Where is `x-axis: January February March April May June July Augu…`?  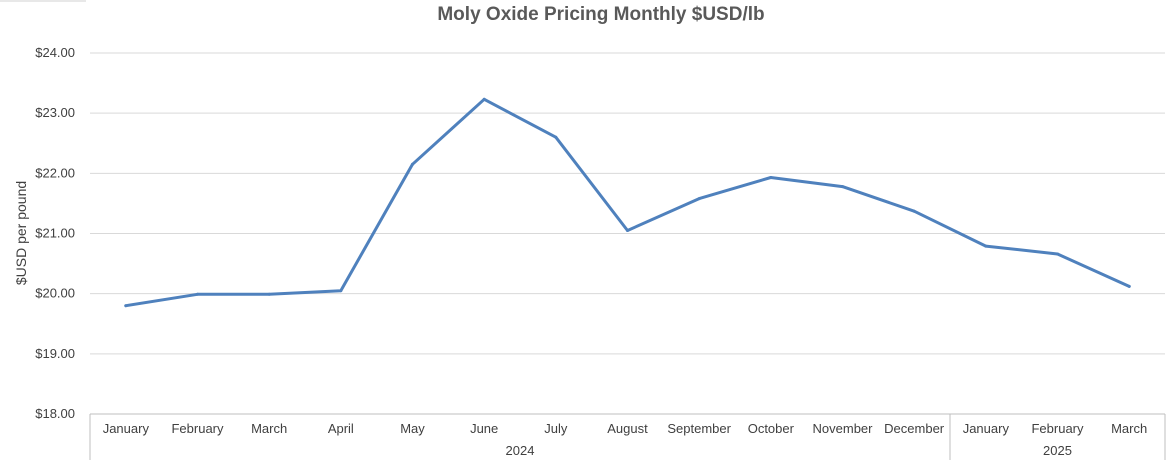 x-axis: January February March April May June July Augu… is located at coordinates (627, 436).